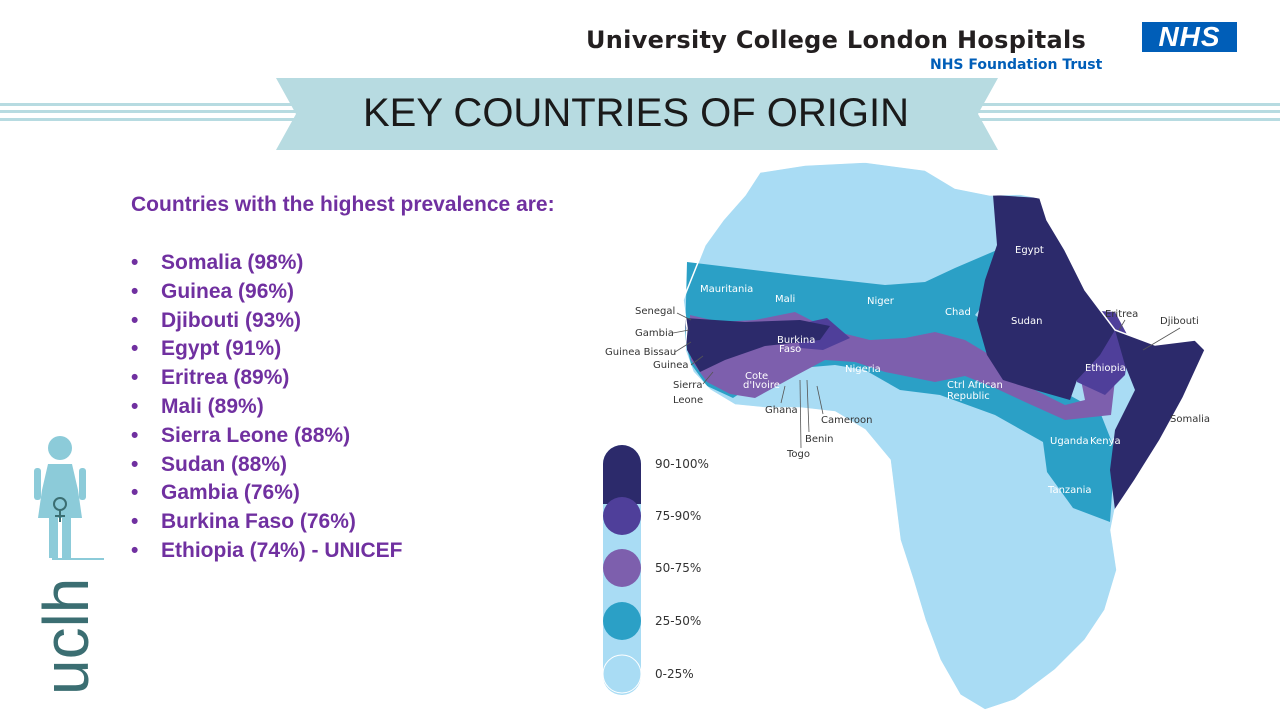 The width and height of the screenshot is (1280, 720). What do you see at coordinates (836, 40) in the screenshot?
I see `organization-name: University College London Hospitals` at bounding box center [836, 40].